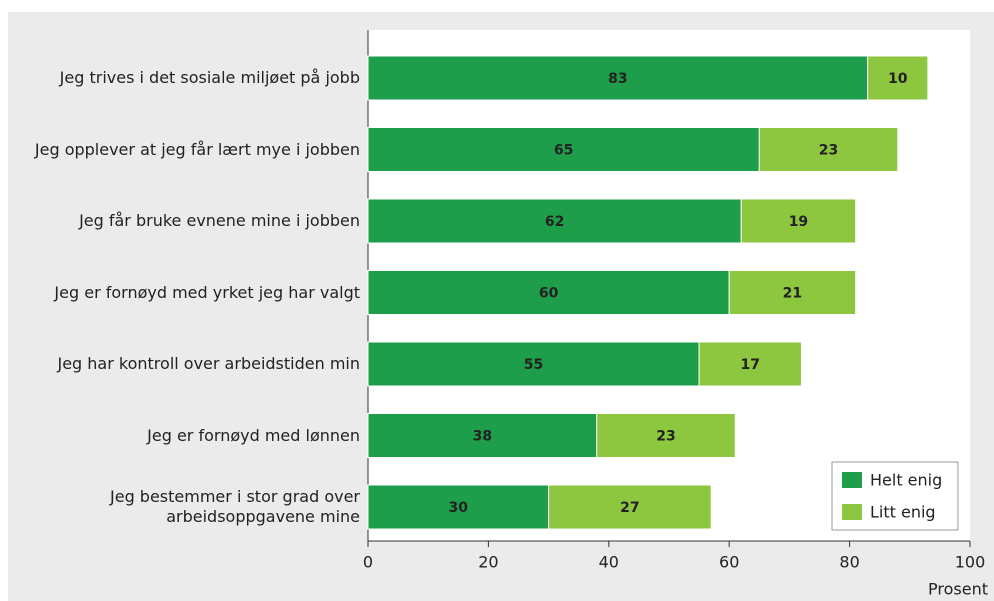  I want to click on bar-value-label: 17, so click(750, 365).